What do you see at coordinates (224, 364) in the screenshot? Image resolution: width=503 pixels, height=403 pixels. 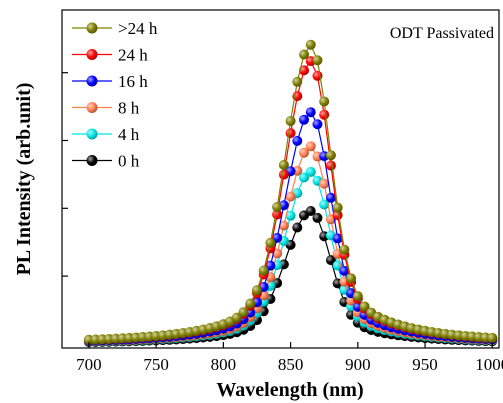 I see `x-tick-label: 800` at bounding box center [224, 364].